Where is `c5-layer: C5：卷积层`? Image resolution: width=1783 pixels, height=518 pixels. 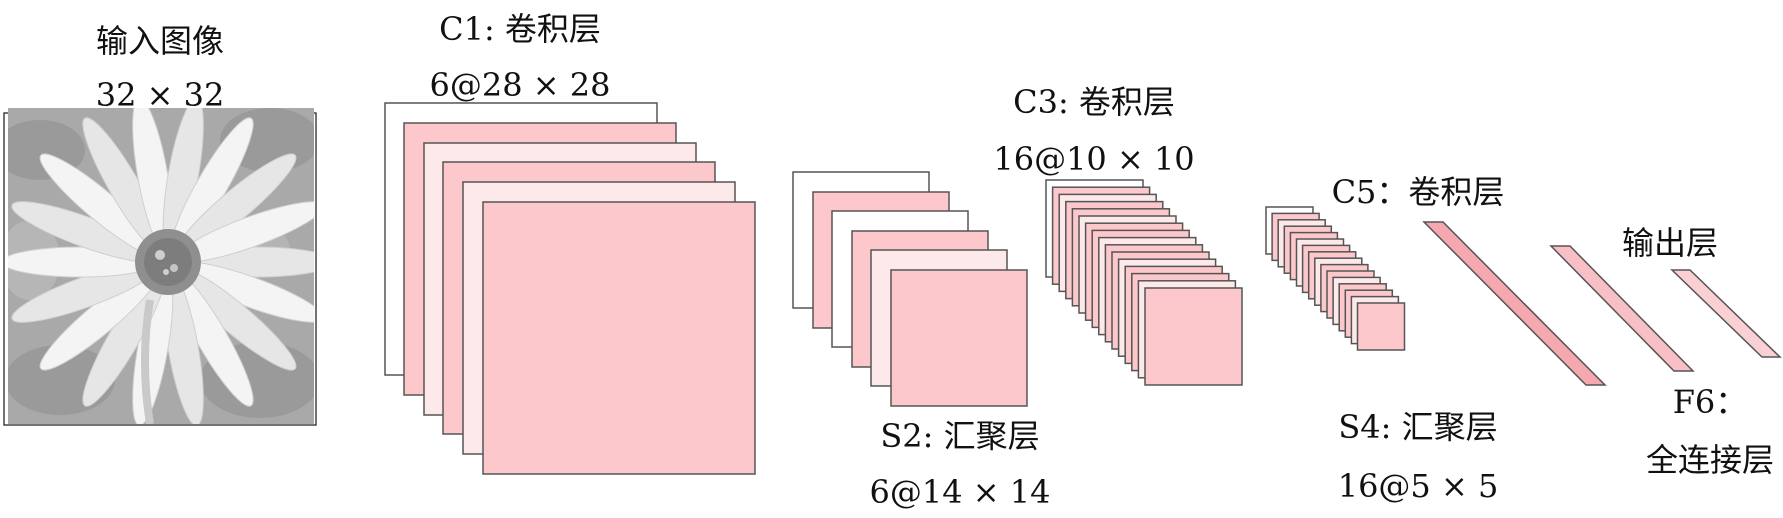 c5-layer: C5：卷积层 is located at coordinates (1469, 279).